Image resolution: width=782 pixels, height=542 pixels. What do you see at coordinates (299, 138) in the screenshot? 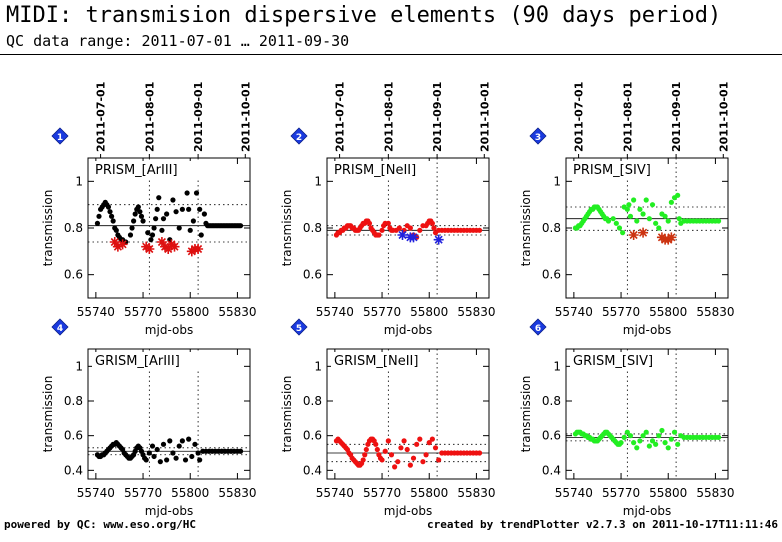
I see `panel-index: 2` at bounding box center [299, 138].